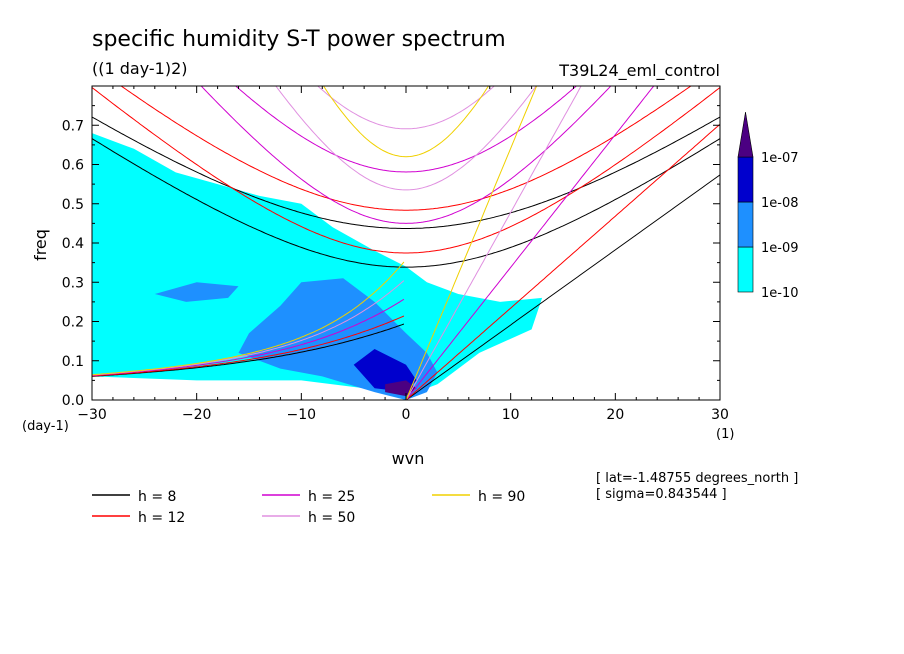 The height and width of the screenshot is (654, 904). What do you see at coordinates (639, 71) in the screenshot?
I see `run-label: T39L24_eml_control` at bounding box center [639, 71].